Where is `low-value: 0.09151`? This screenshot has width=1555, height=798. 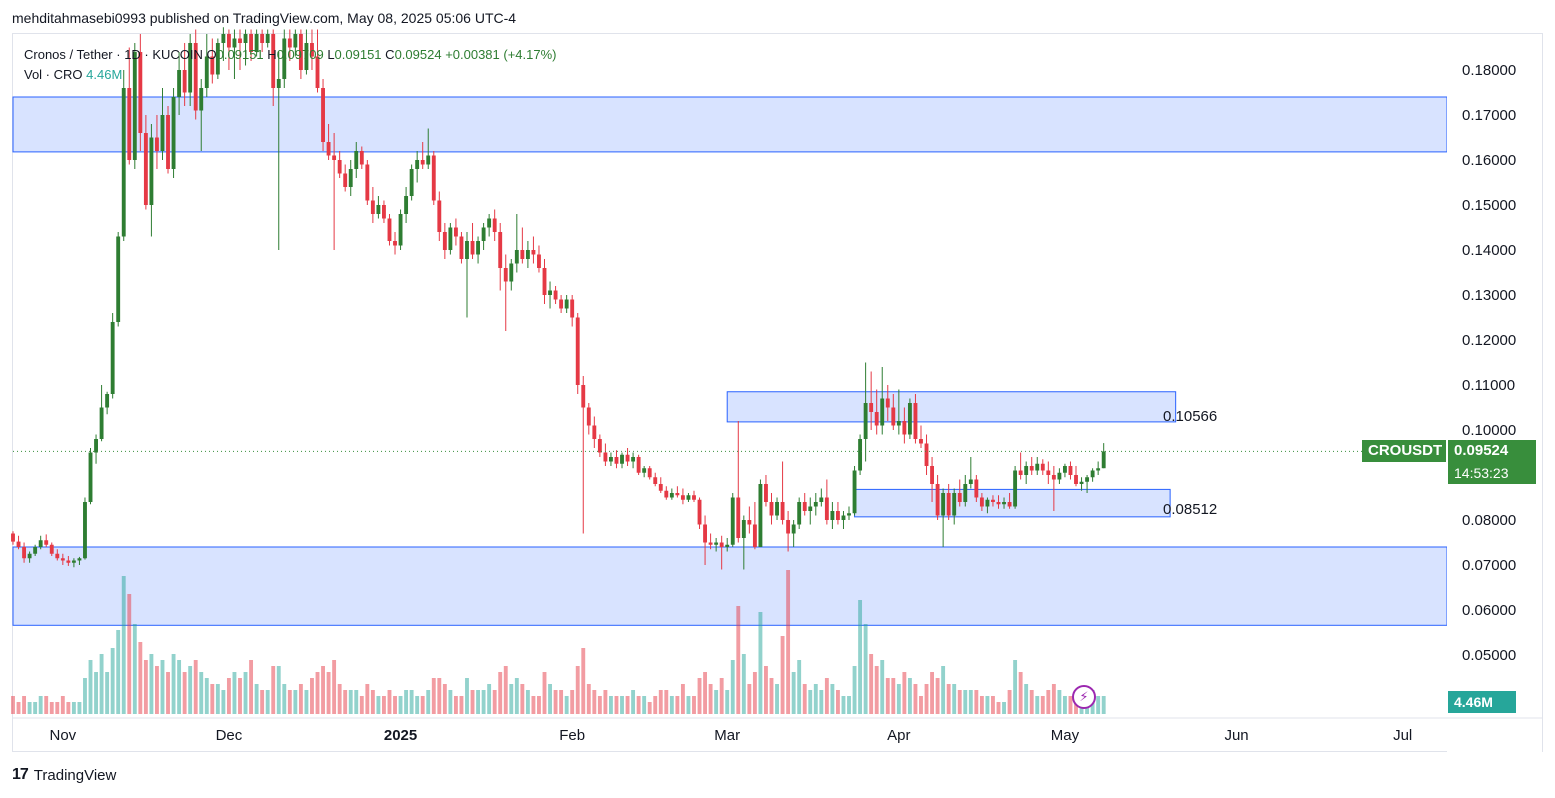
low-value: 0.09151 is located at coordinates (358, 54).